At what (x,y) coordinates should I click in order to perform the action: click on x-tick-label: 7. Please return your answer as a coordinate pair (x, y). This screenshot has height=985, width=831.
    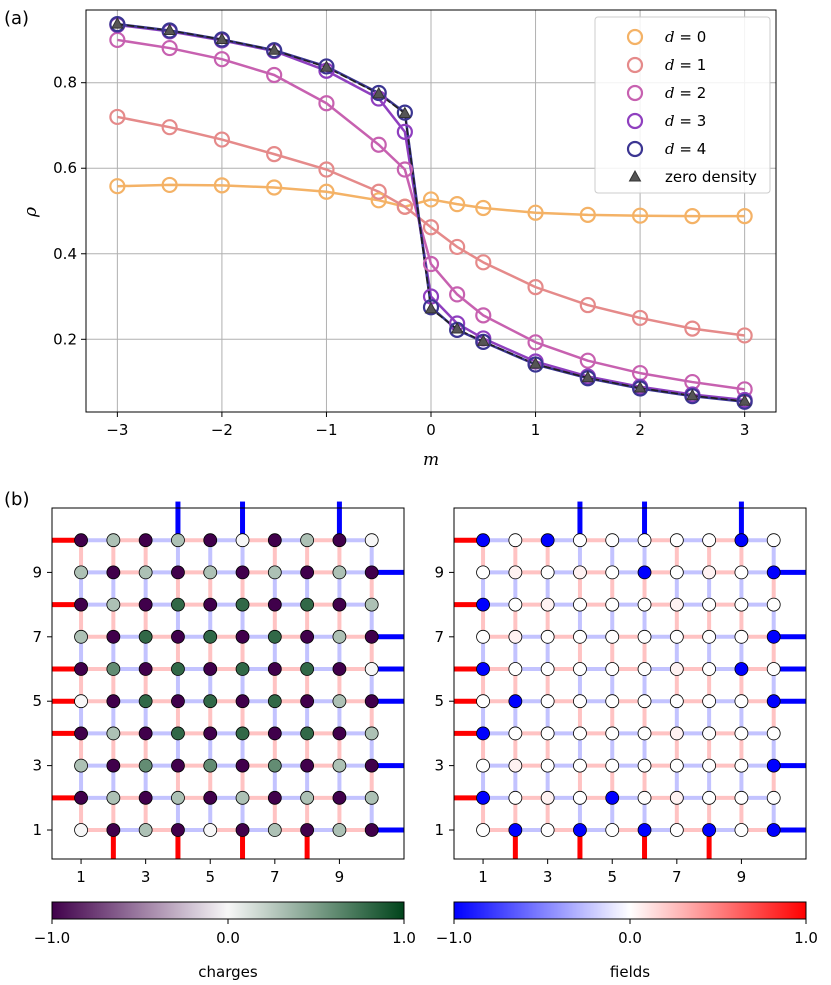
    Looking at the image, I should click on (275, 877).